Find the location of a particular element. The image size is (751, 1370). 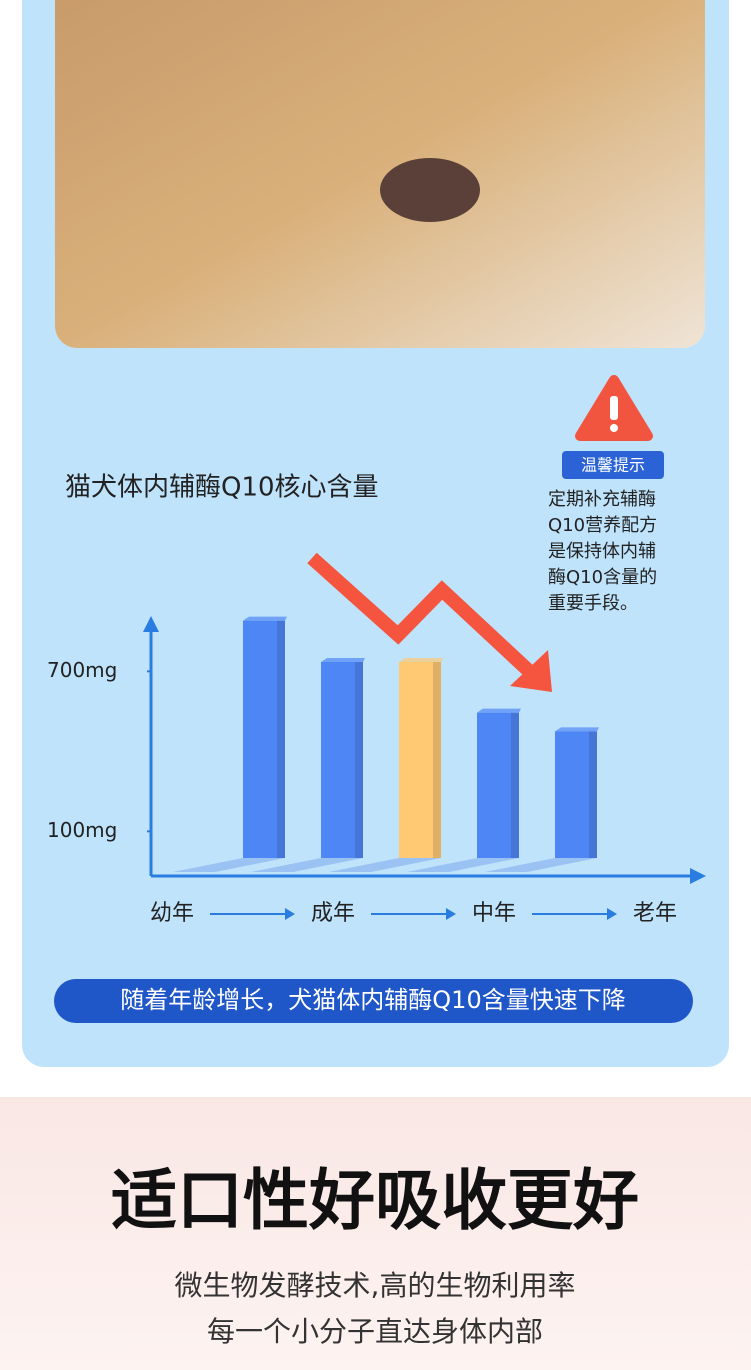

note-line: 酶Q10含量的 is located at coordinates (602, 577).